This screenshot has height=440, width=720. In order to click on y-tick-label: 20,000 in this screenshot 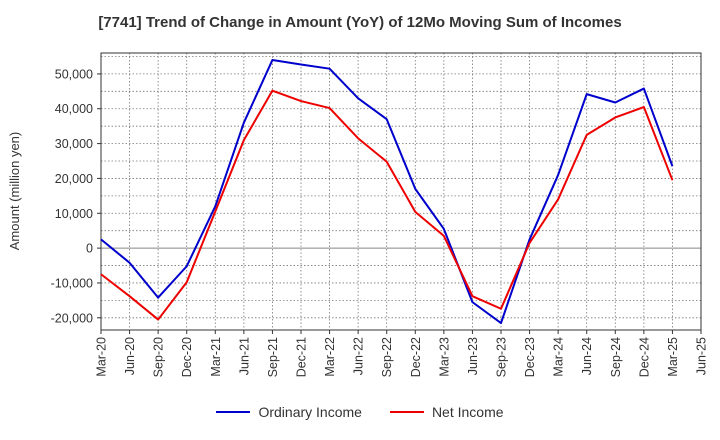, I will do `click(74, 179)`.